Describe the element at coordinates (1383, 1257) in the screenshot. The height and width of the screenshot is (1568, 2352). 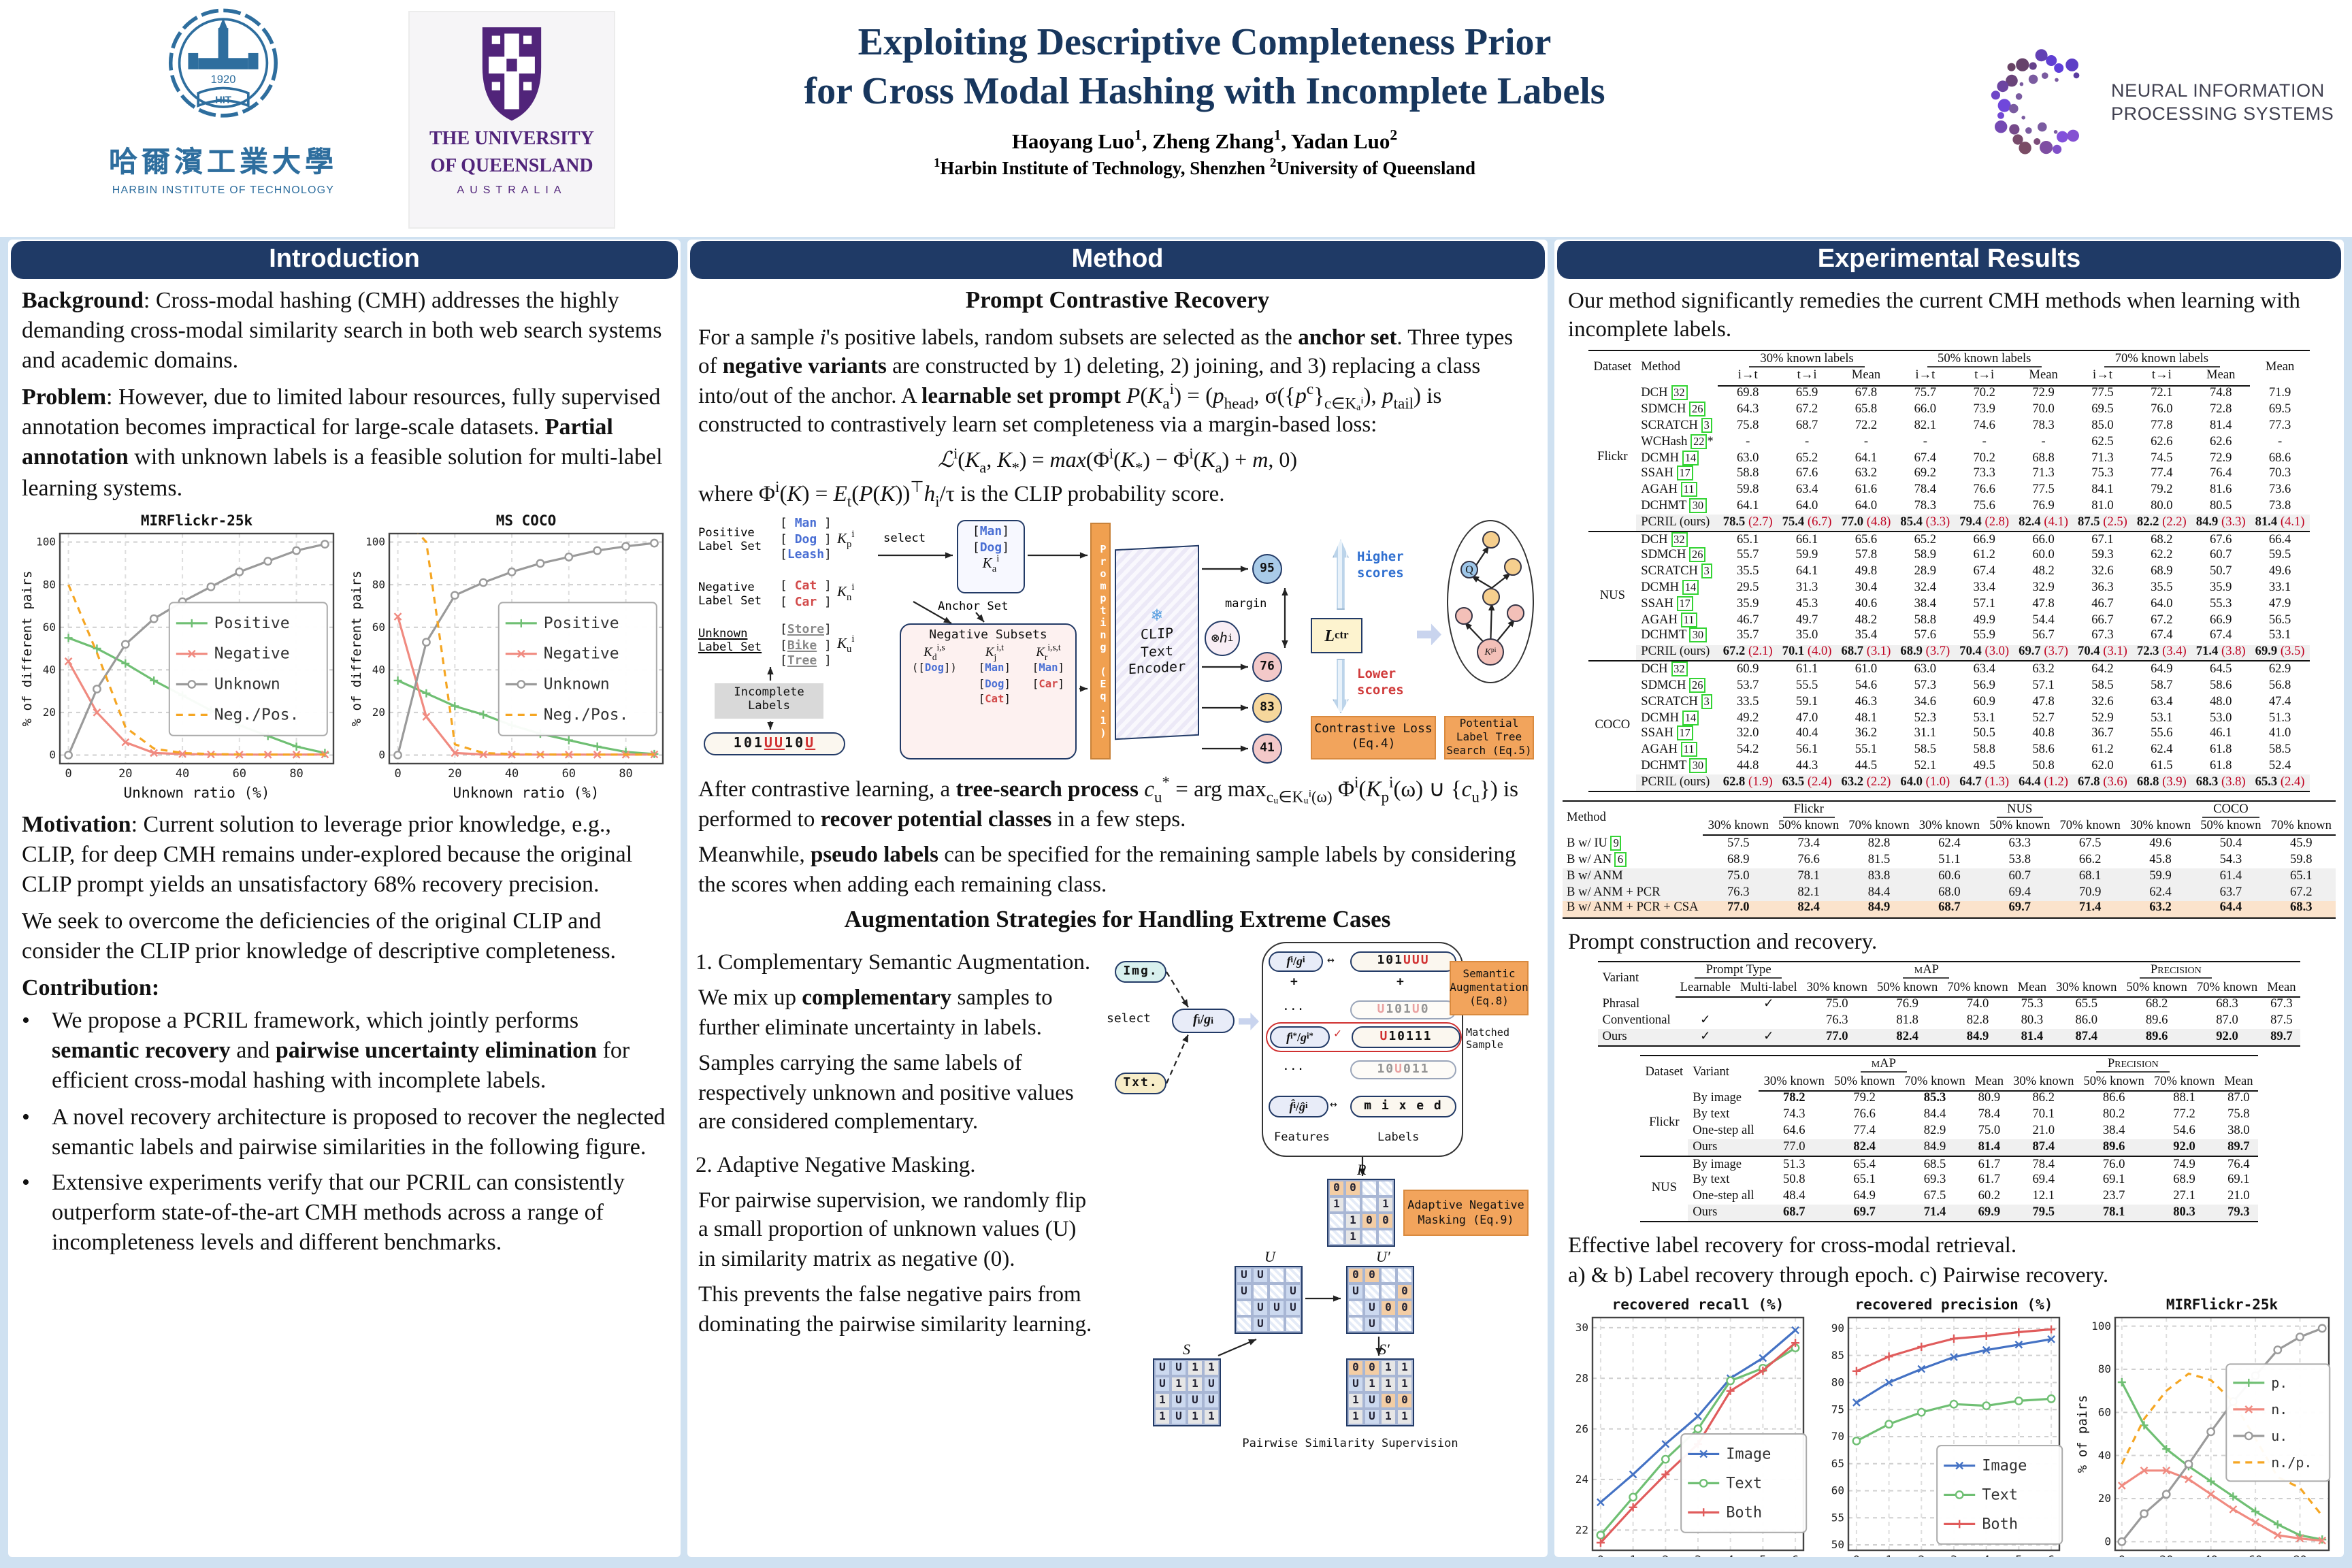
I see `u2-matrix-label: U′` at that location.